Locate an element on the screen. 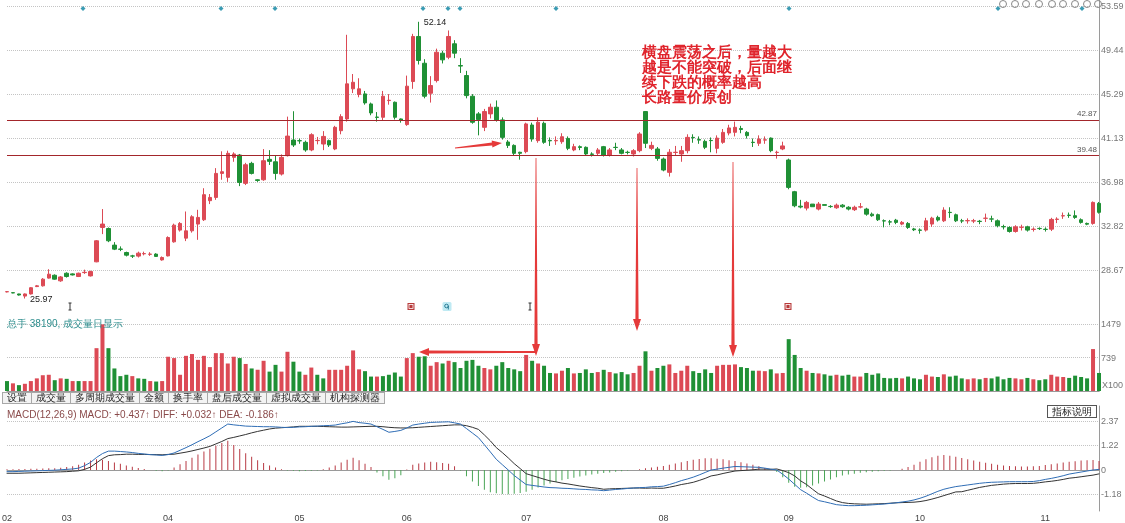 The image size is (1125, 523). text: 多周期成交量 is located at coordinates (105, 398).